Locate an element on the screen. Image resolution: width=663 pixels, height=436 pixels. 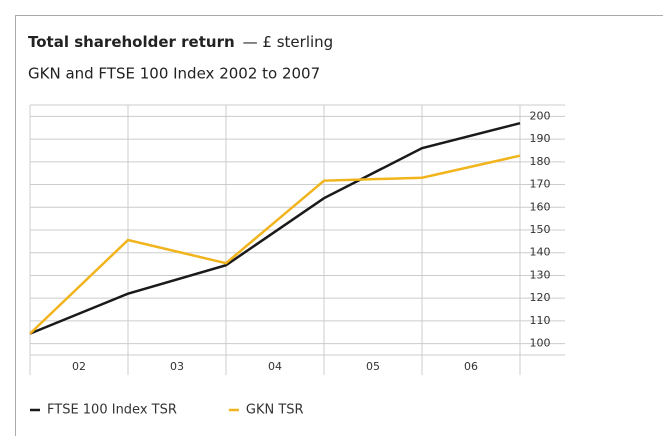
y-tick-label: 200 is located at coordinates (540, 115).